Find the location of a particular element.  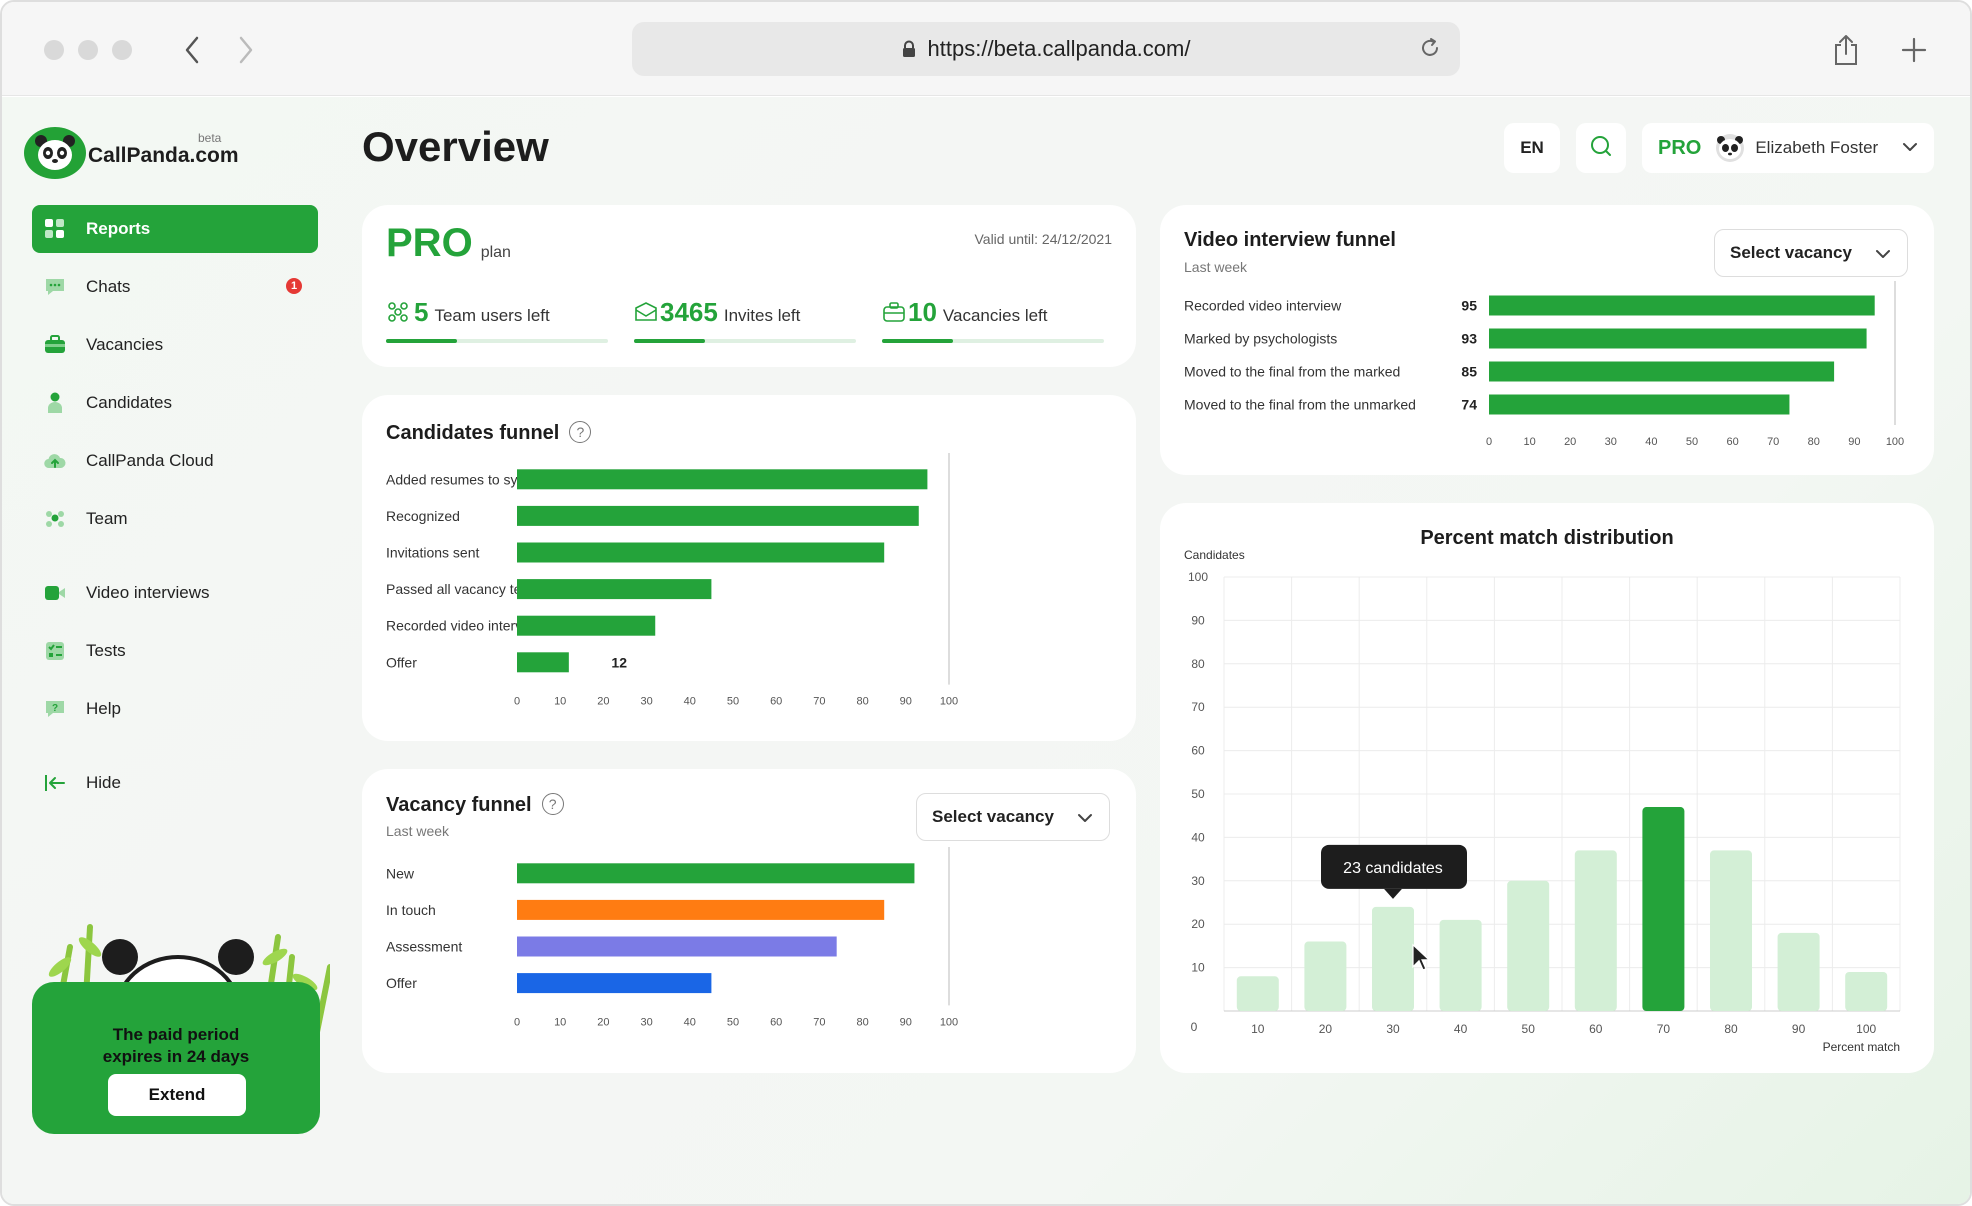

card-title: Candidates funnel? is located at coordinates (489, 433).